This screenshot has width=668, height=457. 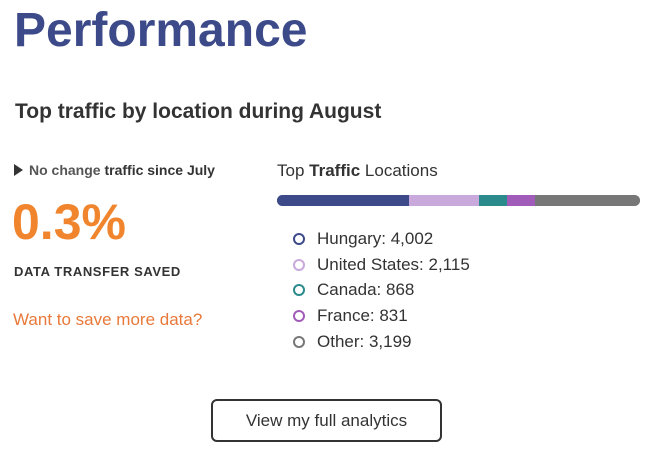 What do you see at coordinates (198, 111) in the screenshot?
I see `section-heading: Top traffic by location during August` at bounding box center [198, 111].